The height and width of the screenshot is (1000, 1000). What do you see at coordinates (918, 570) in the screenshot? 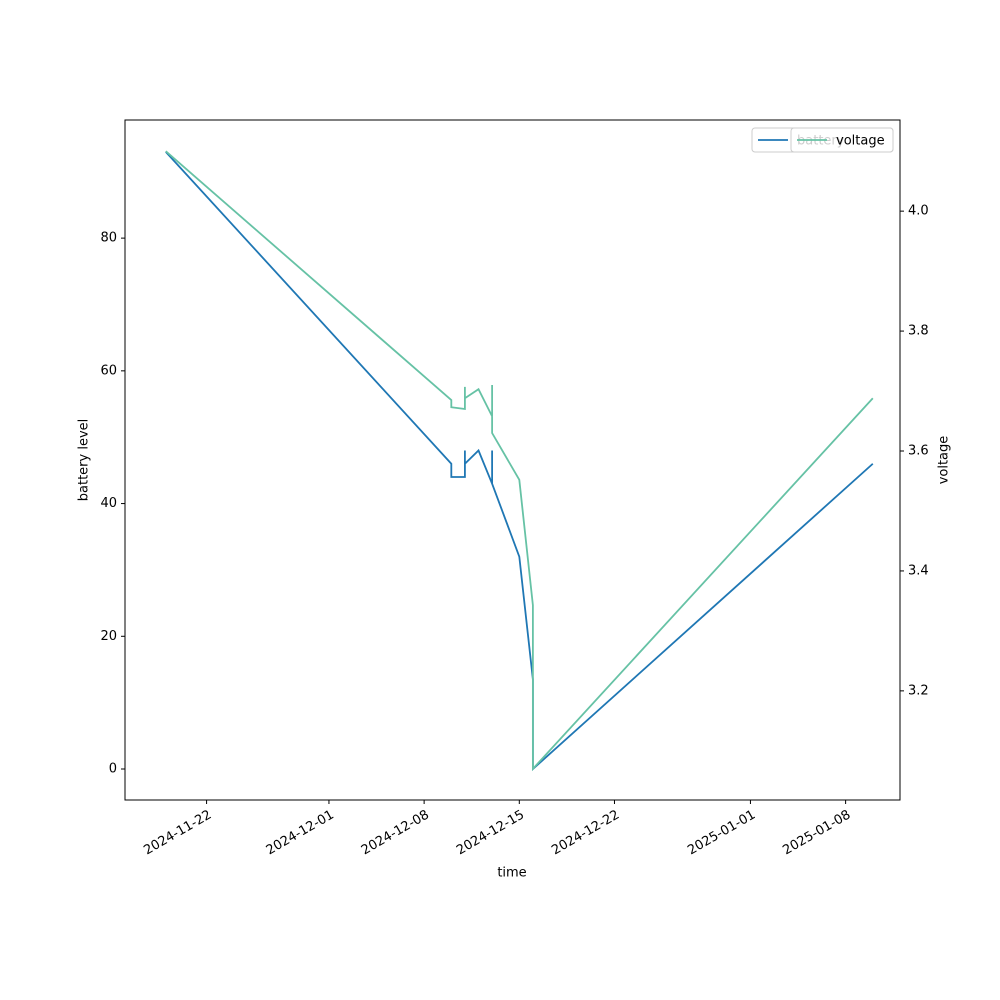
I see `y2-tick-label: 3.4` at bounding box center [918, 570].